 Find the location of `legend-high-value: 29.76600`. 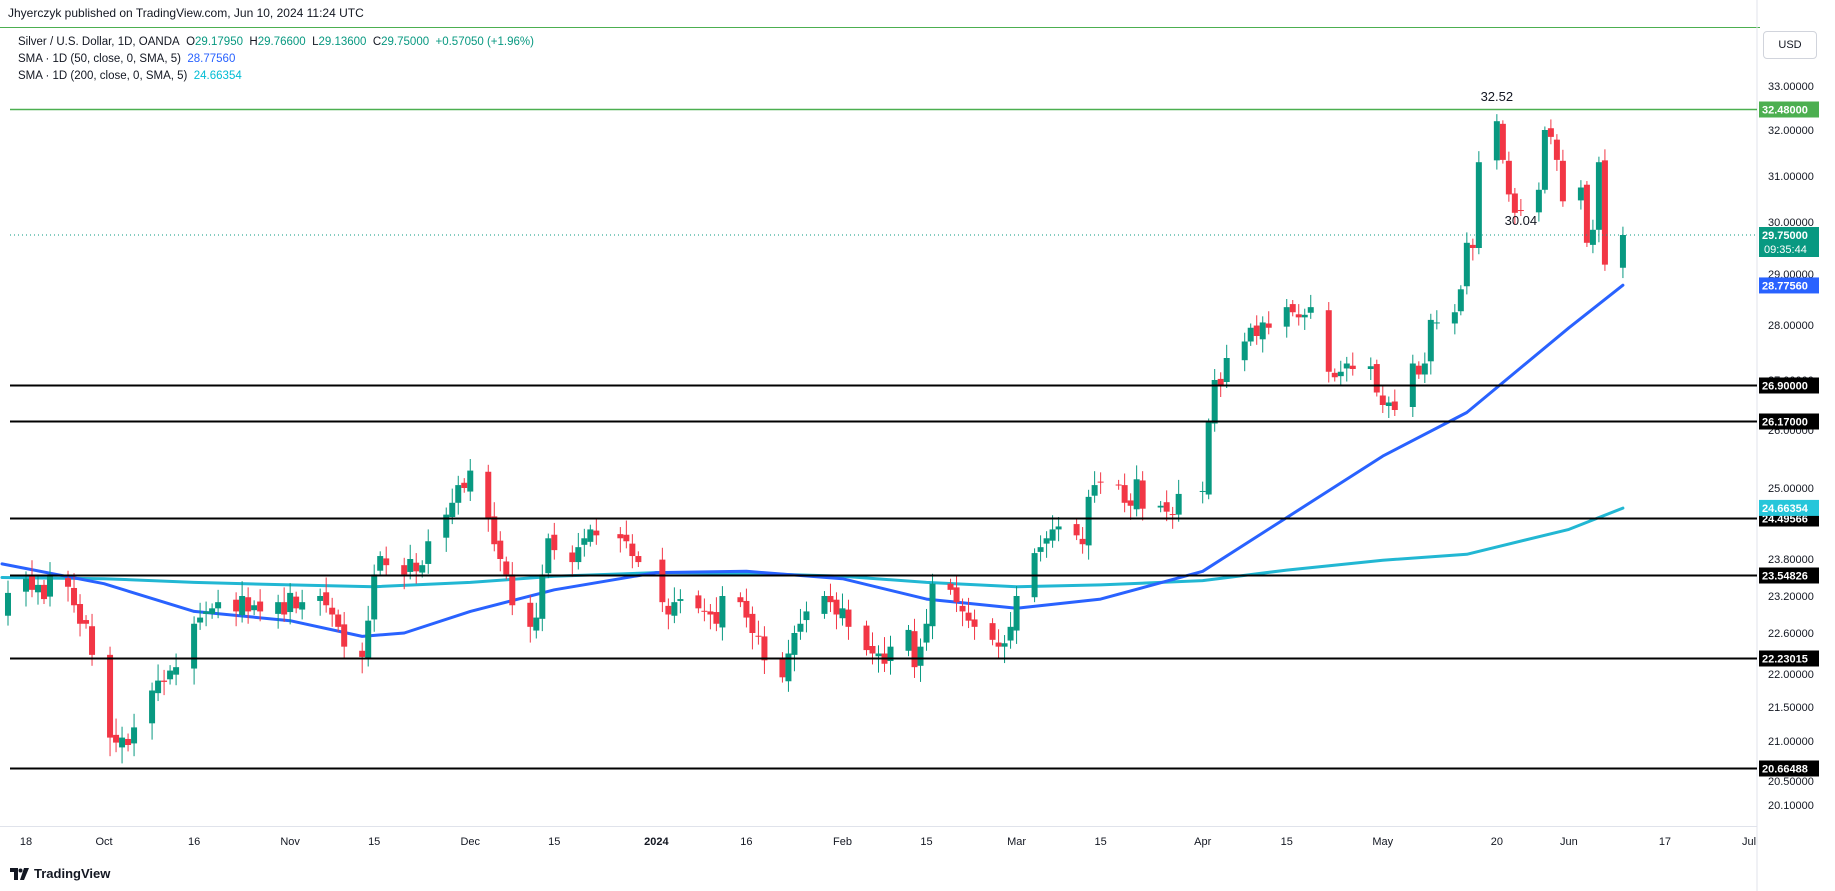

legend-high-value: 29.76600 is located at coordinates (281, 42).